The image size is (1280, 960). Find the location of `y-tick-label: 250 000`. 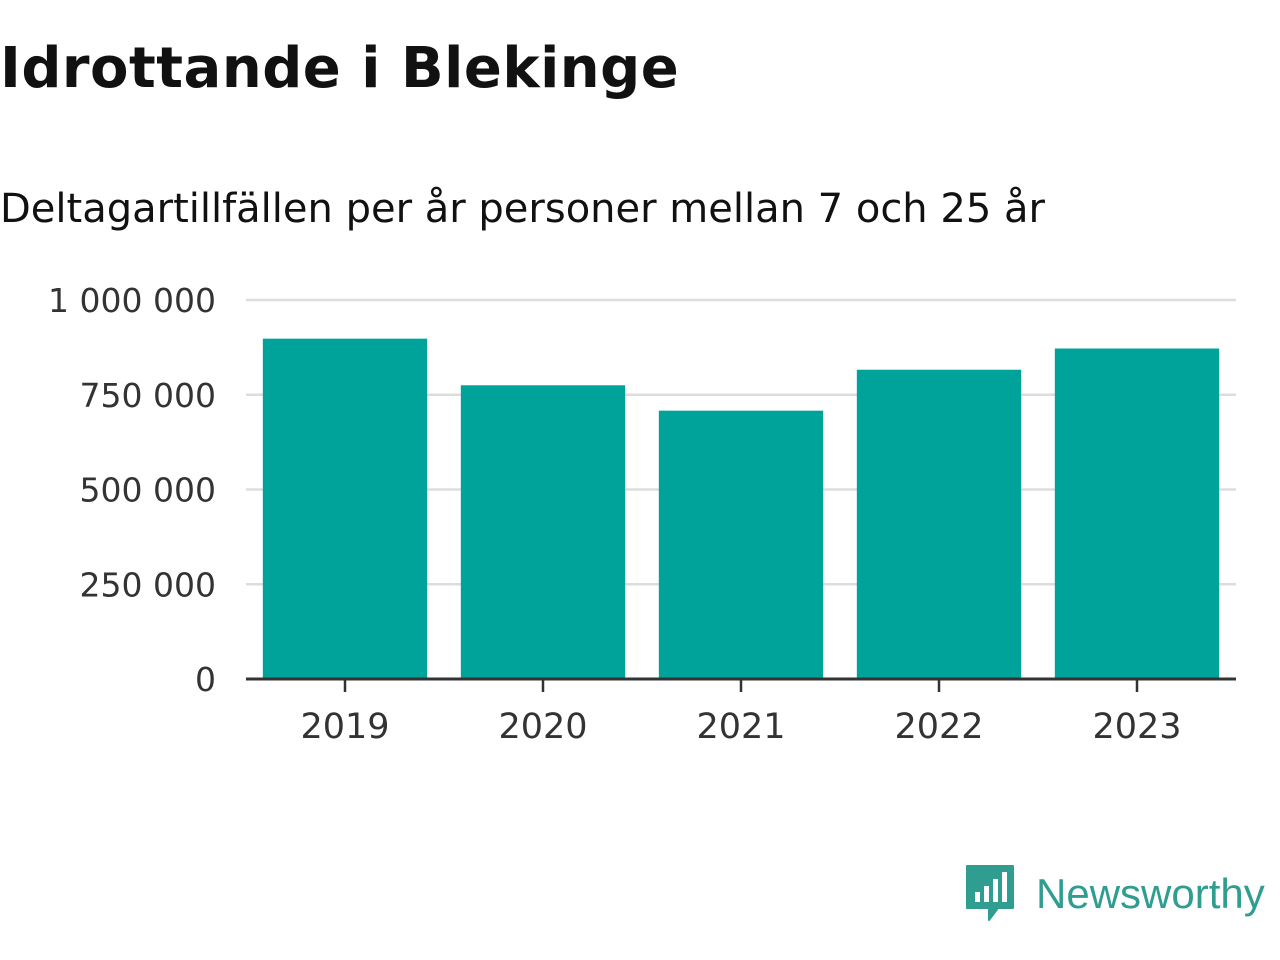

y-tick-label: 250 000 is located at coordinates (148, 584).